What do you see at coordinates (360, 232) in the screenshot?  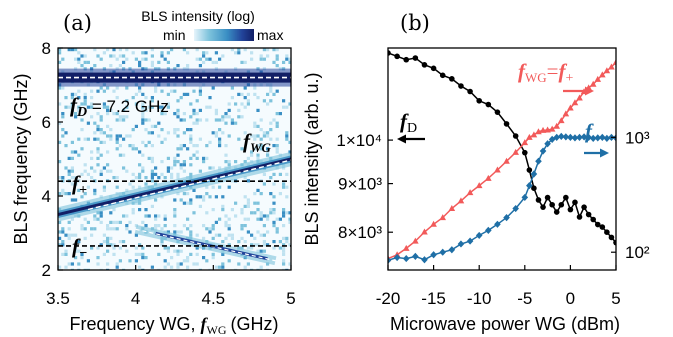 I see `left-y-tick-label: 8×10³` at bounding box center [360, 232].